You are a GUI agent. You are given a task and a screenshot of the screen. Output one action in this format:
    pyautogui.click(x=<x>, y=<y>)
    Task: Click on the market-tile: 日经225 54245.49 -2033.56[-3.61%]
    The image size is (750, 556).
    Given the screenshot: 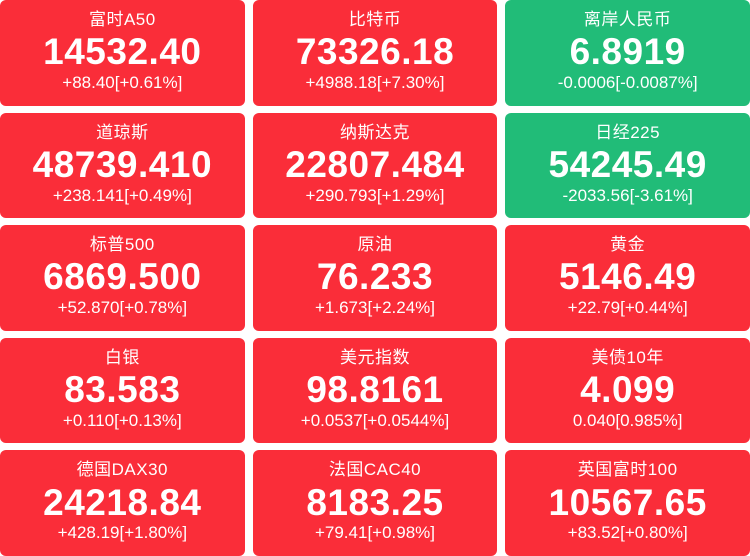 What is the action you would take?
    pyautogui.click(x=627, y=165)
    